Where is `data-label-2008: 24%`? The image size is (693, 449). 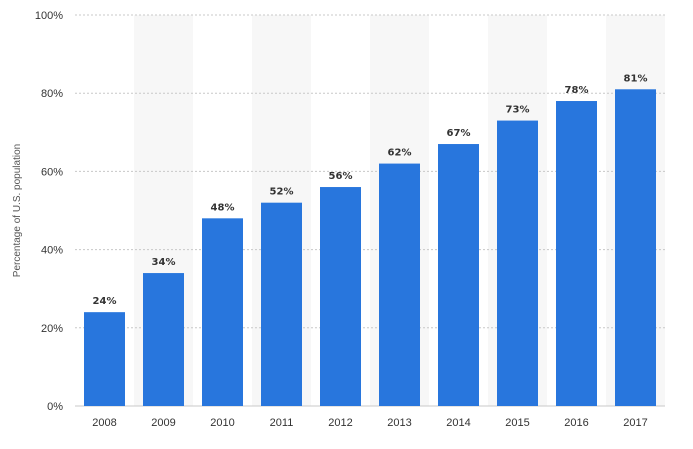
data-label-2008: 24% is located at coordinates (105, 301).